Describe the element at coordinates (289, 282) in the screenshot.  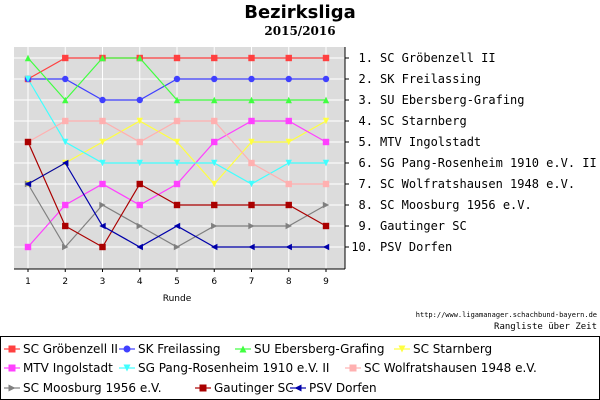
I see `x-tick-label: 8` at that location.